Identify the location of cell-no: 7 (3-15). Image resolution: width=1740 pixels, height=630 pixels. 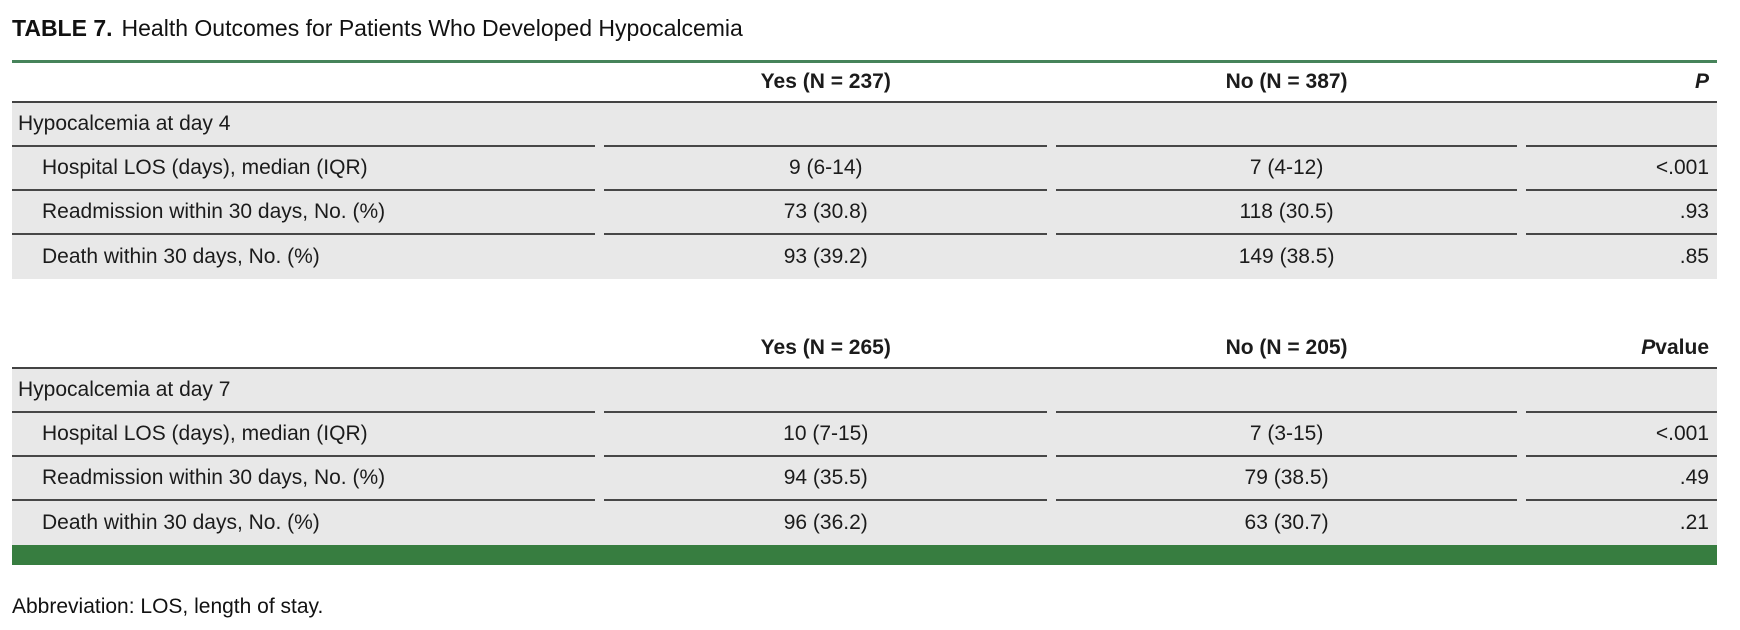
(1286, 435).